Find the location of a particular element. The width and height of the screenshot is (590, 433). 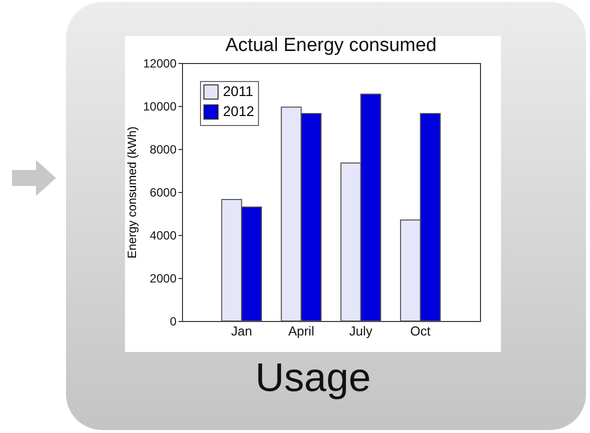

chart-title: Actual Energy consumed is located at coordinates (331, 45).